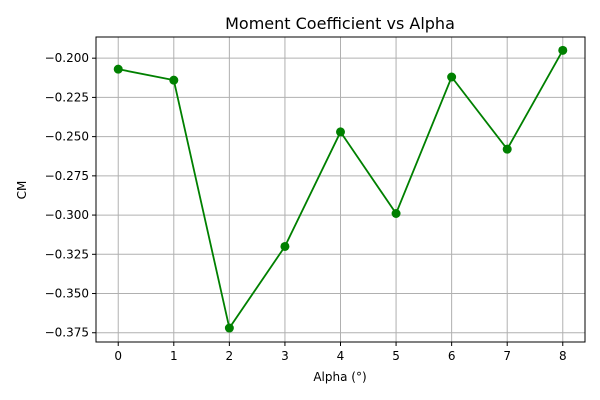 The width and height of the screenshot is (600, 400). What do you see at coordinates (67, 58) in the screenshot?
I see `y-tick-label: −0.200` at bounding box center [67, 58].